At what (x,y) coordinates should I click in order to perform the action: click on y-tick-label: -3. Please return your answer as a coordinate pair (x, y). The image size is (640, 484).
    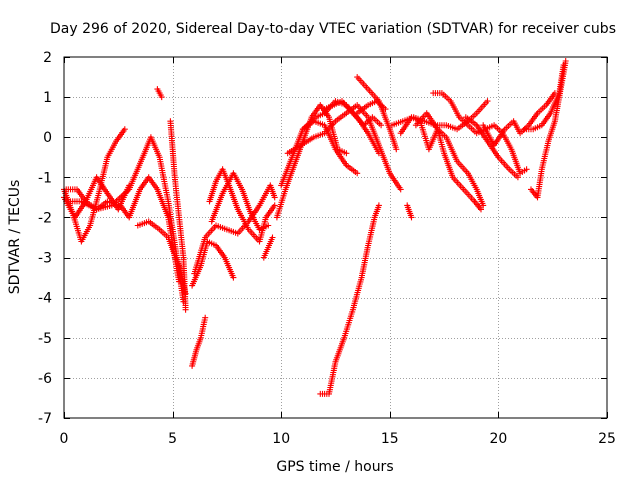
    Looking at the image, I should click on (45, 259).